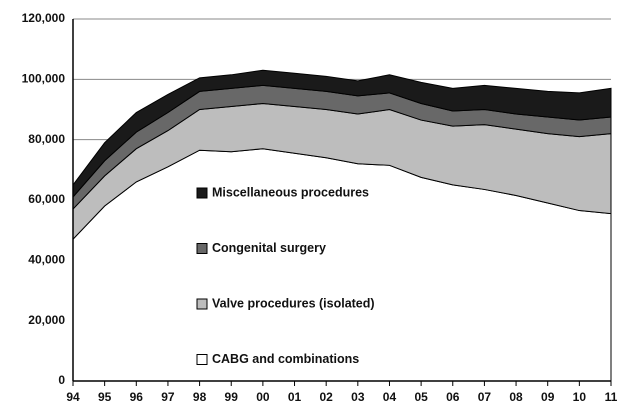 The image size is (617, 410). I want to click on x-tick-label: 99, so click(232, 397).